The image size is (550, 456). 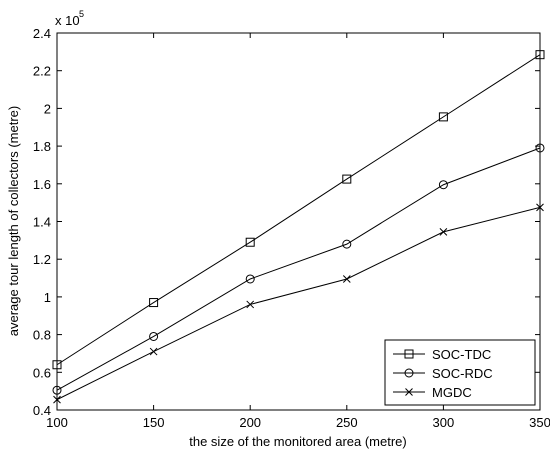 What do you see at coordinates (42, 33) in the screenshot?
I see `y-tick-label: 2.4` at bounding box center [42, 33].